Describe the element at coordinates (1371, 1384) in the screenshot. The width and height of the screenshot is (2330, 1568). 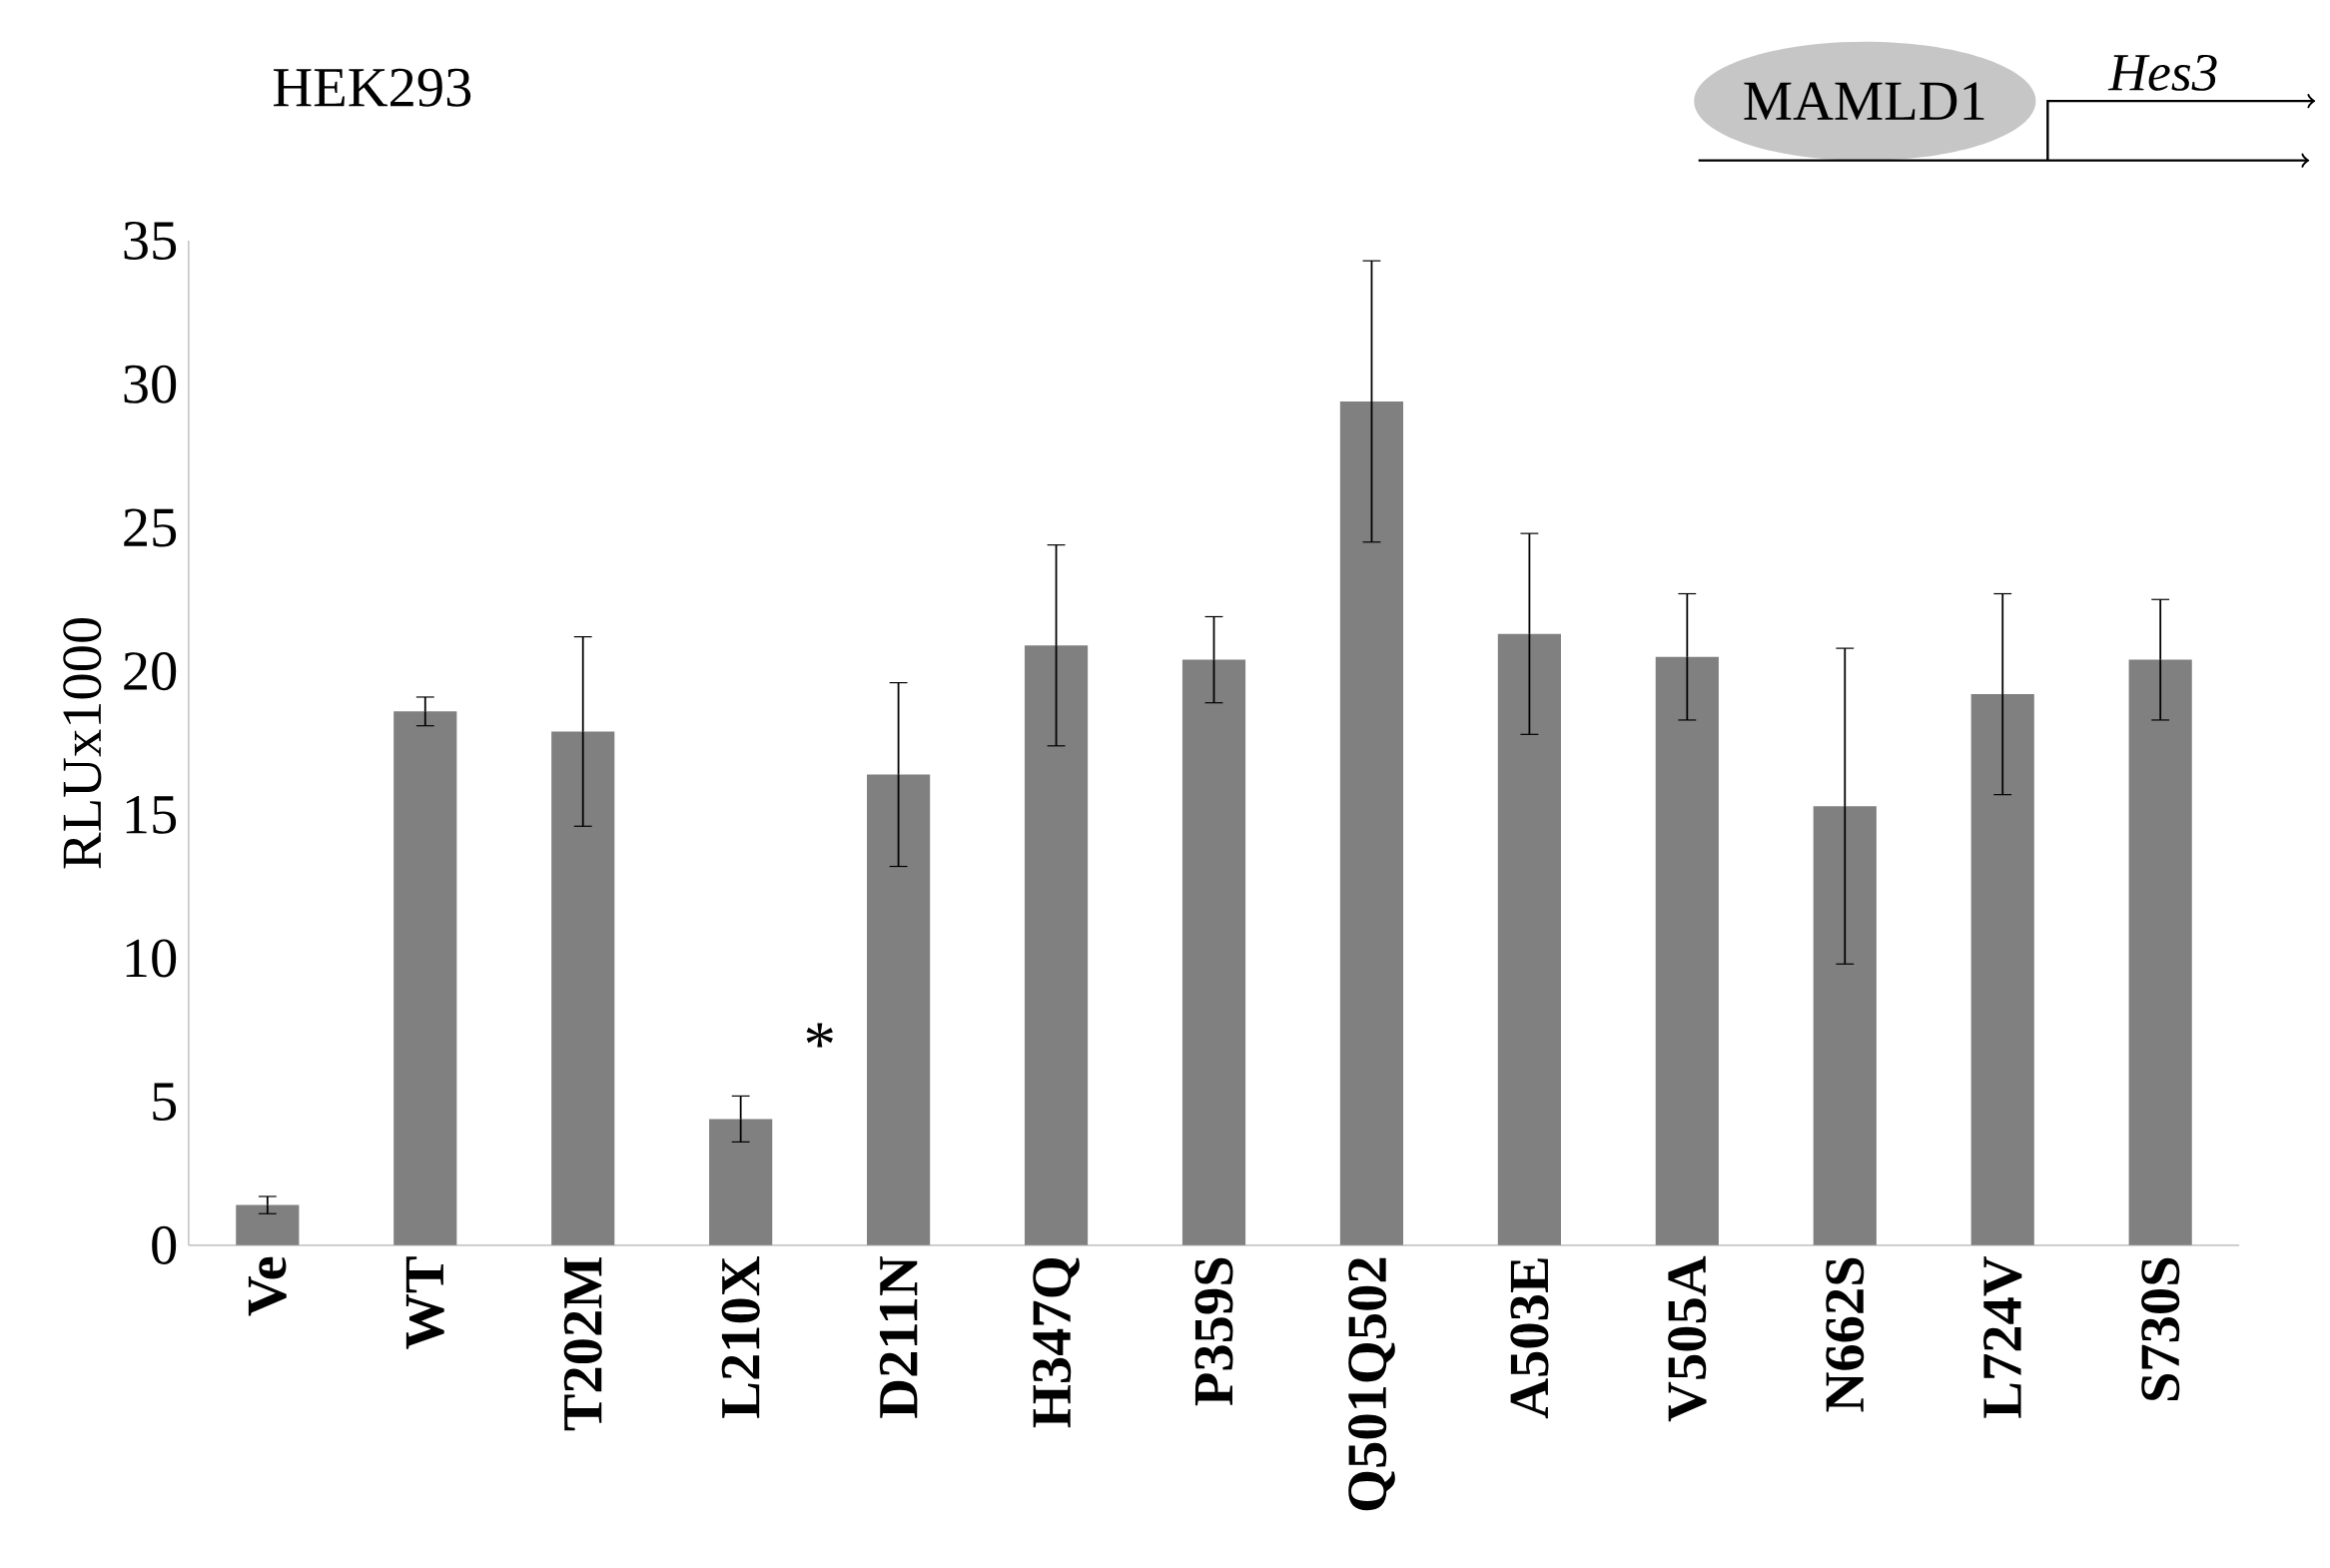
I see `x-tick-label: Q501Q502` at that location.